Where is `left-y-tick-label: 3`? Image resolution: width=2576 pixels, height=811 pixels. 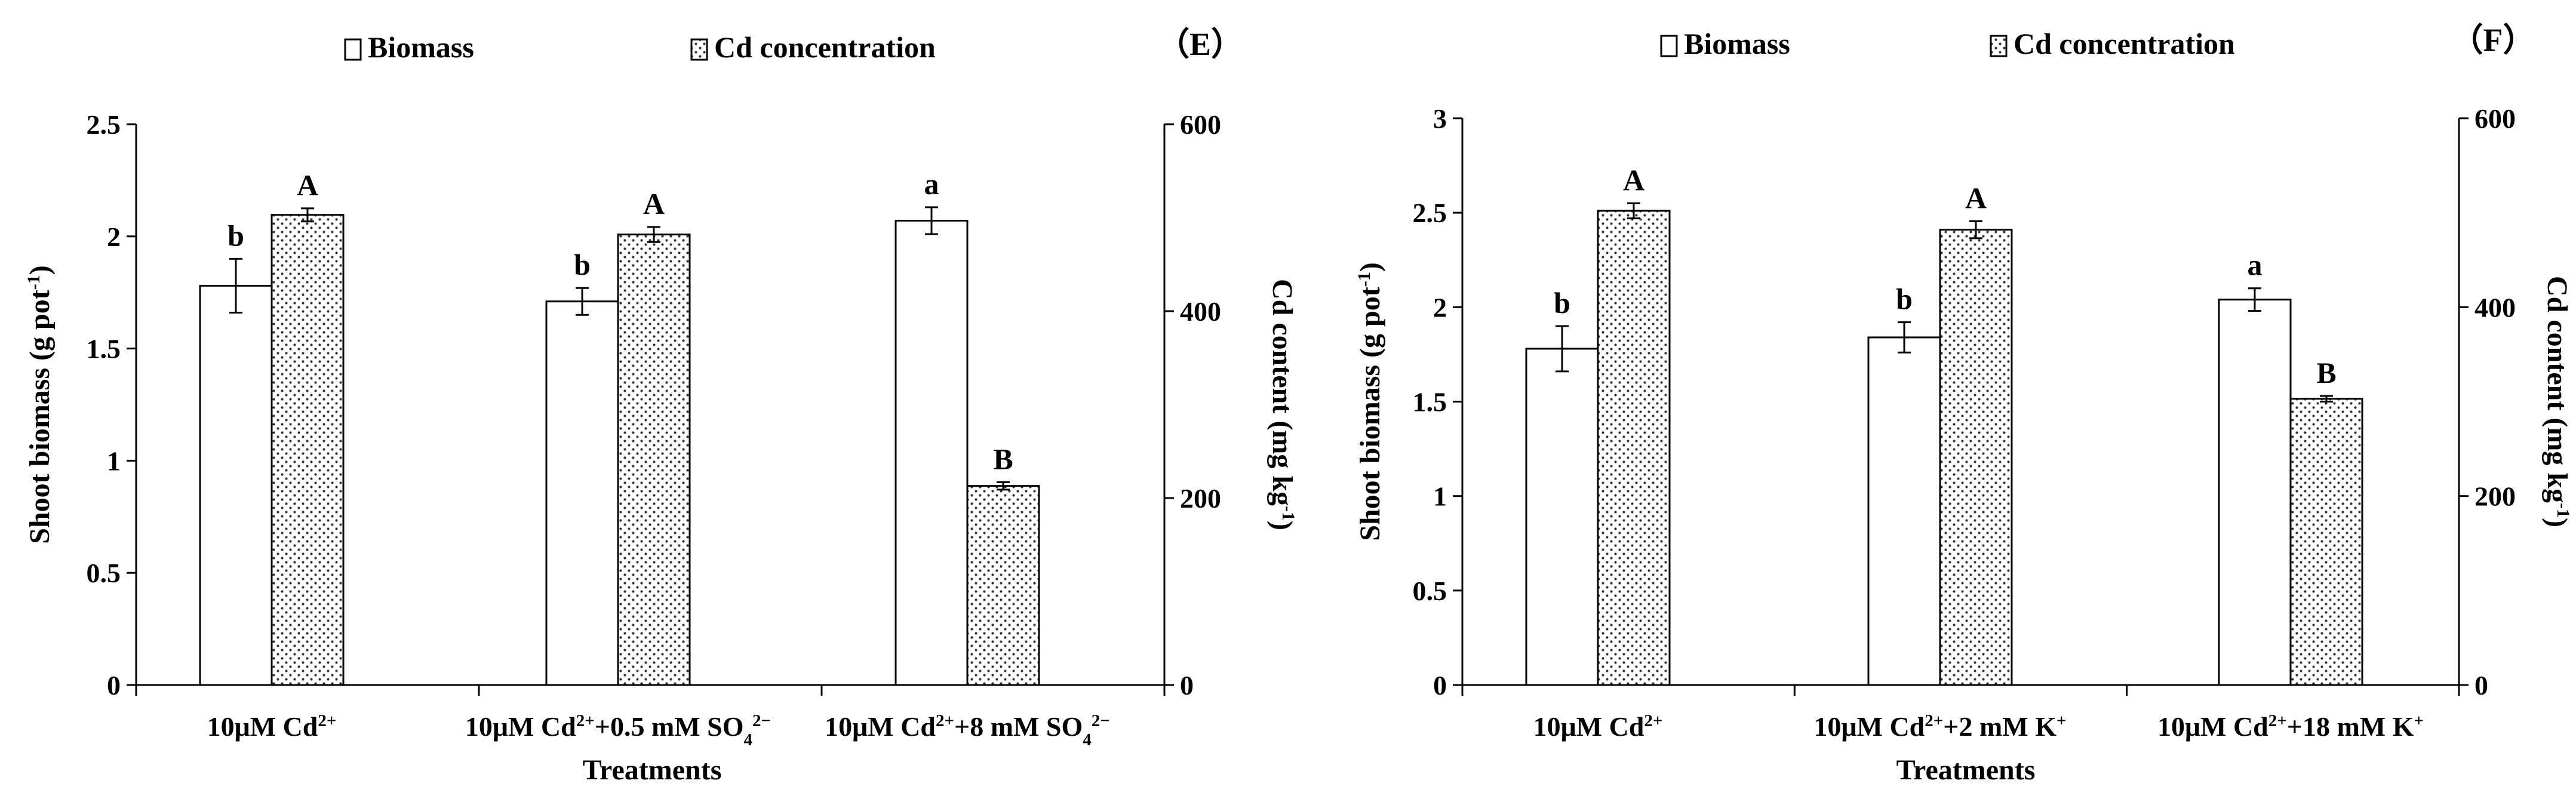
left-y-tick-label: 3 is located at coordinates (1440, 118).